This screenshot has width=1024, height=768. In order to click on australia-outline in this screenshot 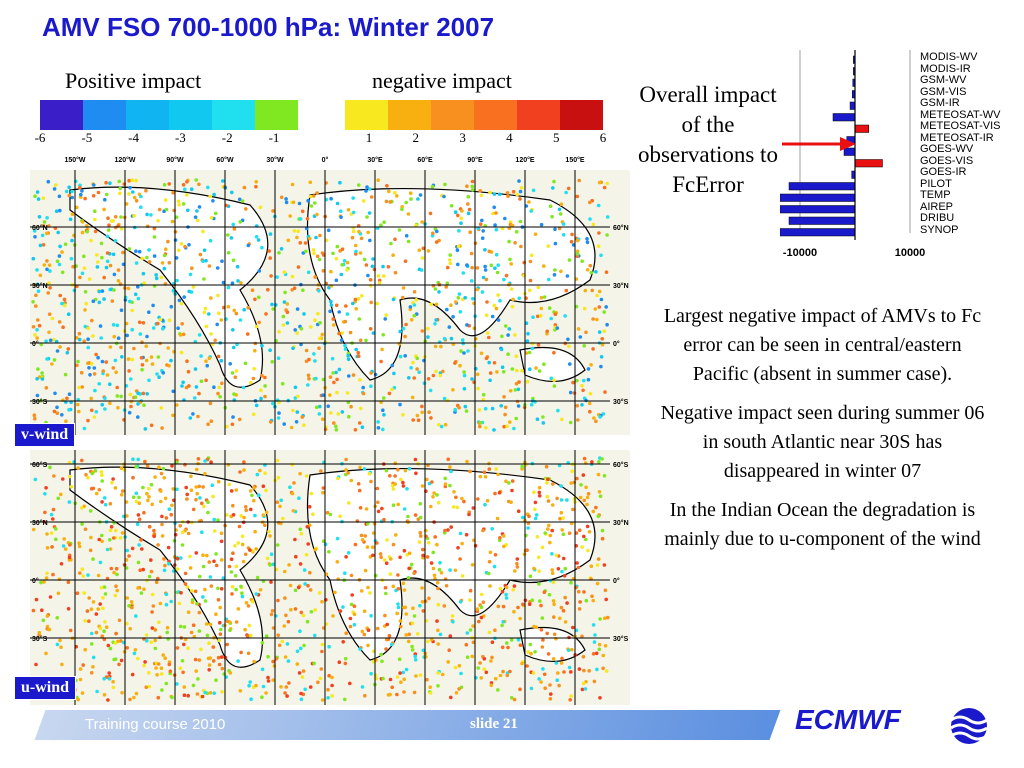, I will do `click(552, 364)`.